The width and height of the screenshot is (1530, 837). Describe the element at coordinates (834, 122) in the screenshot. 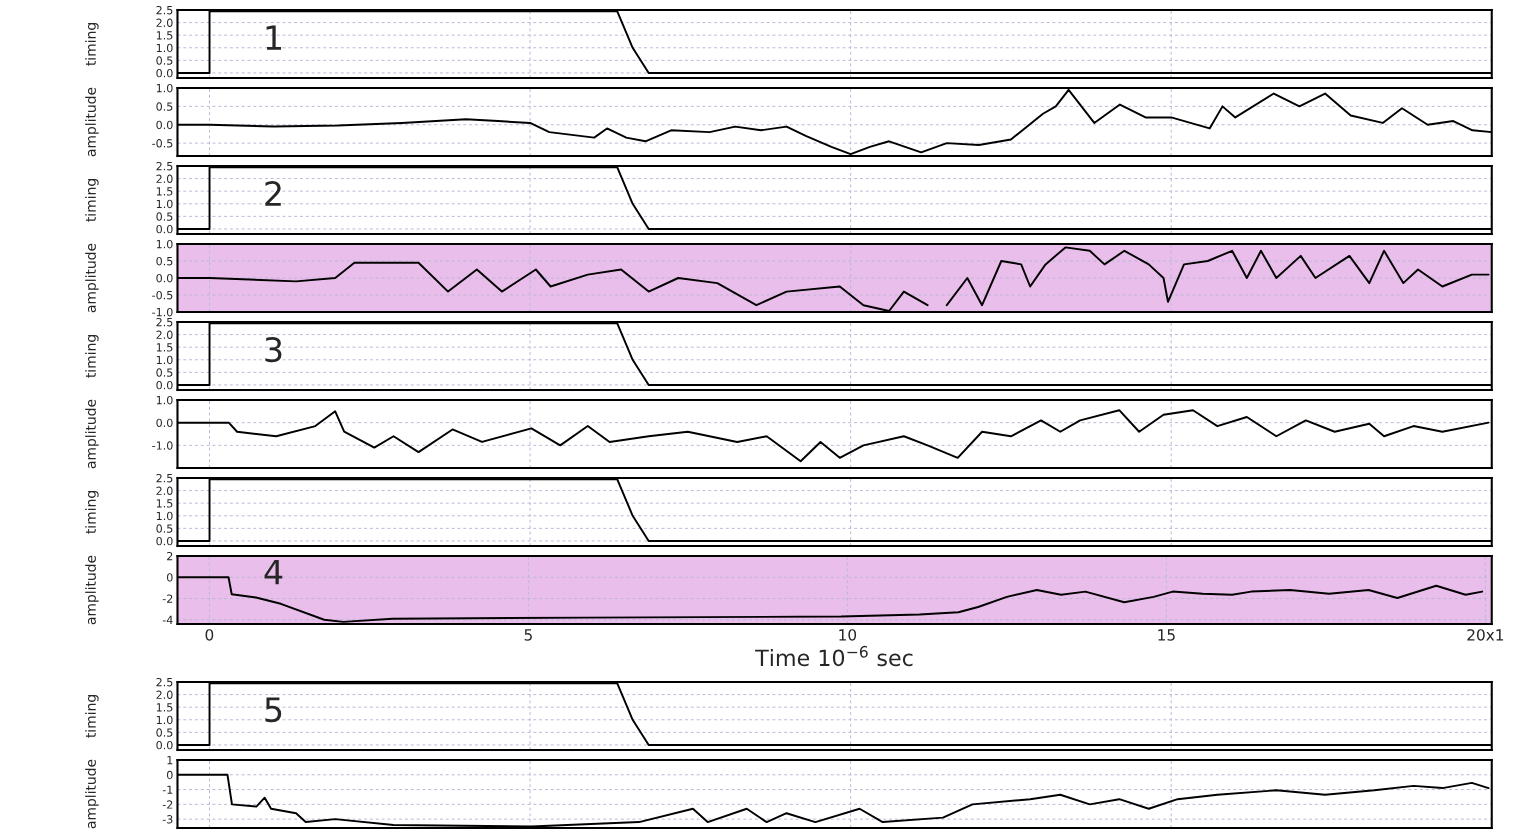

I see `line-series` at that location.